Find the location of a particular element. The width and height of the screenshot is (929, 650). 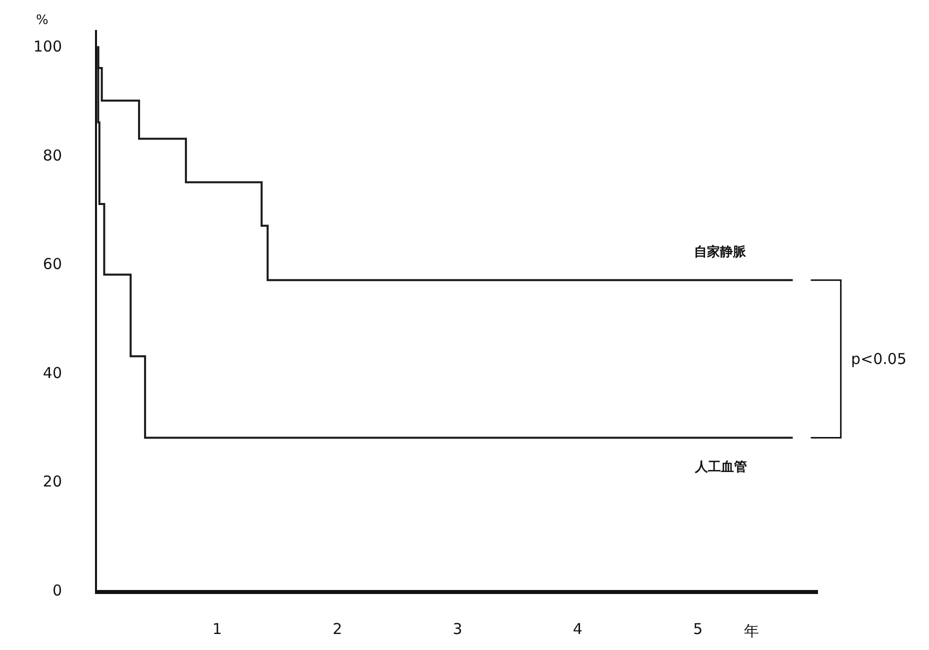

x-axis-title: 年 is located at coordinates (751, 631).